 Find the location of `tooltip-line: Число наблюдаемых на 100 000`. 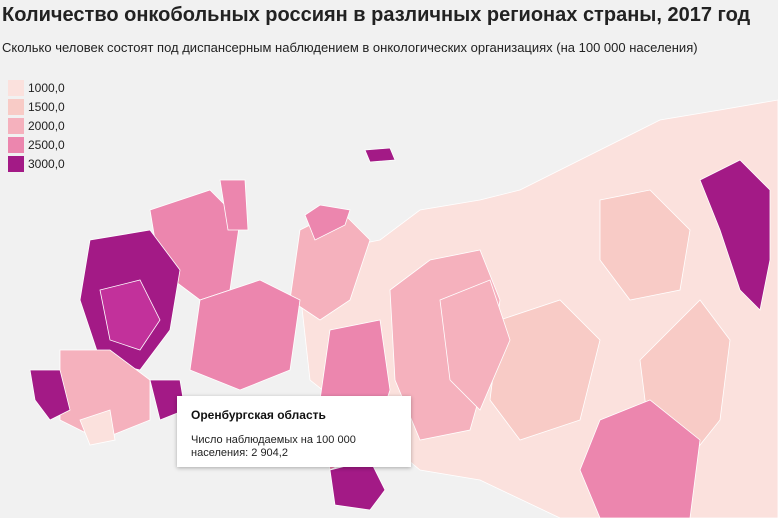

tooltip-line: Число наблюдаемых на 100 000 is located at coordinates (273, 440).